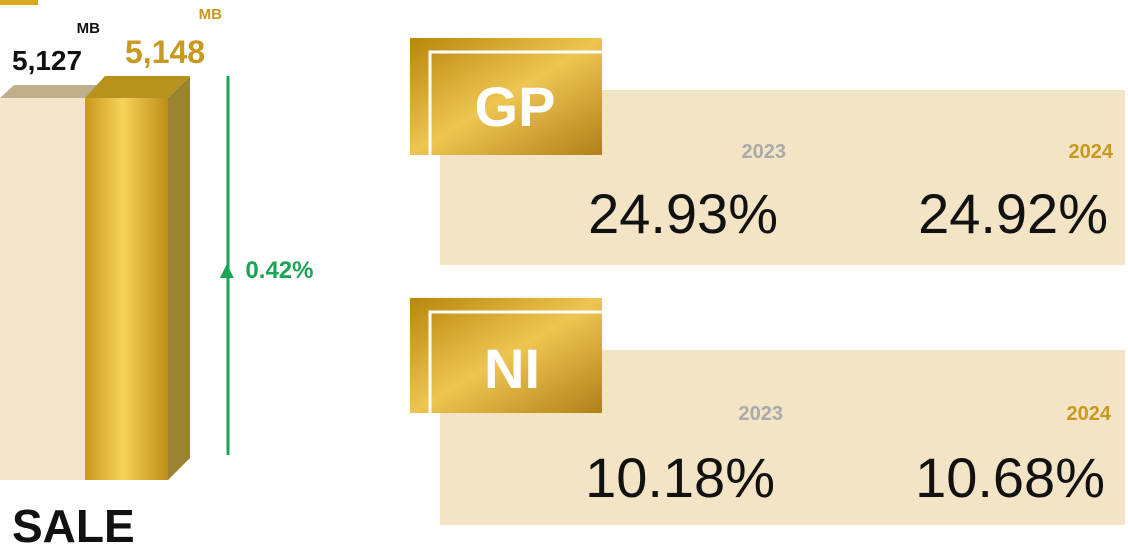  Describe the element at coordinates (42, 289) in the screenshot. I see `bar-2023` at that location.